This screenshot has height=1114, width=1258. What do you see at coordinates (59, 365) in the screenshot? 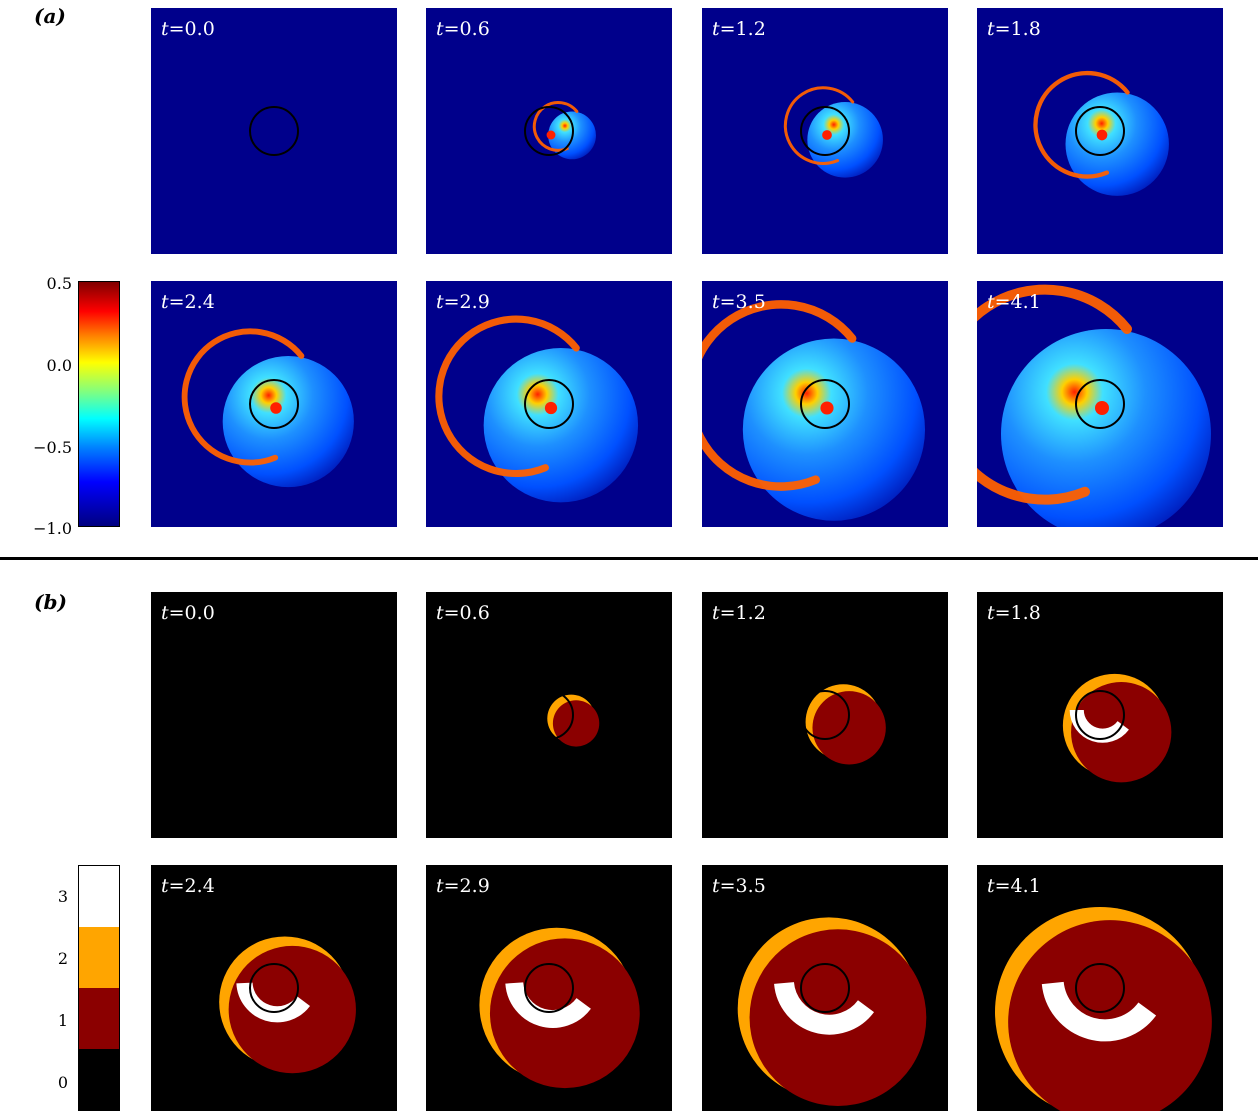
I see `colorbar-a-tick: 0.0` at bounding box center [59, 365].